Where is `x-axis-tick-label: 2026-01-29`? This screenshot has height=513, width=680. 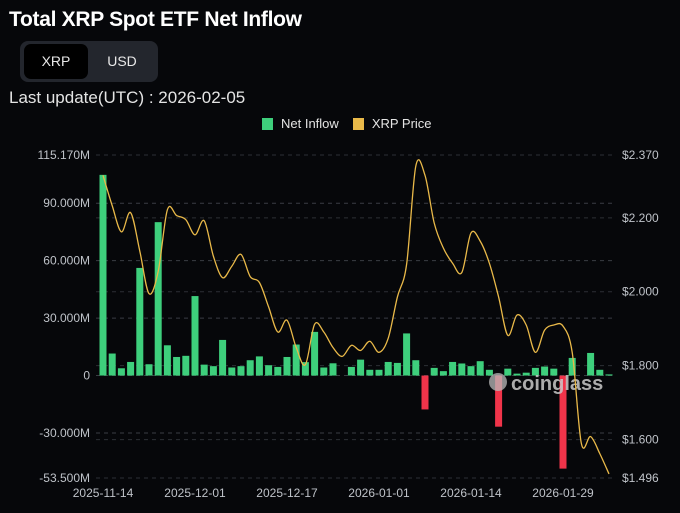
x-axis-tick-label: 2026-01-29 is located at coordinates (563, 493).